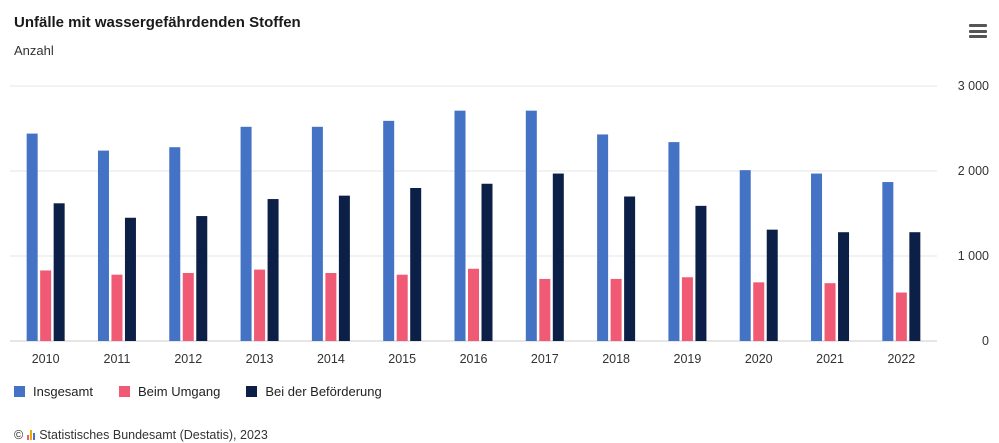 This screenshot has width=999, height=443. Describe the element at coordinates (973, 256) in the screenshot. I see `y-tick-label: 1 000` at that location.